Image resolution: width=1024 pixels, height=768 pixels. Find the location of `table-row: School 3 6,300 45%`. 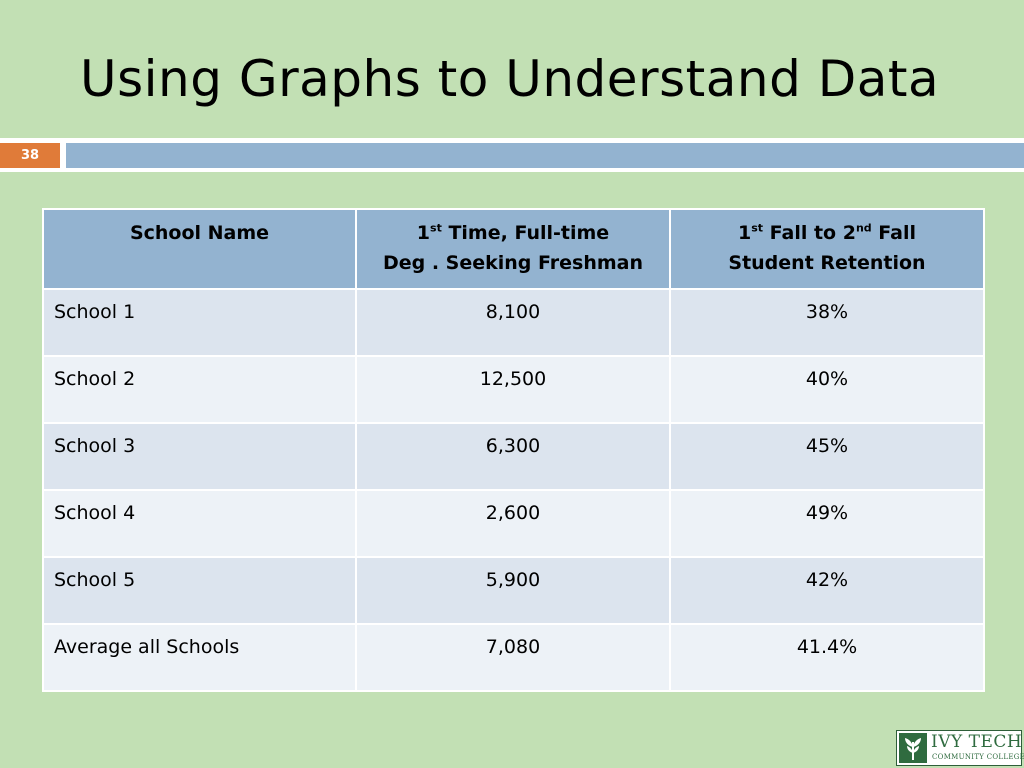

table-row: School 3 6,300 45% is located at coordinates (513, 456).